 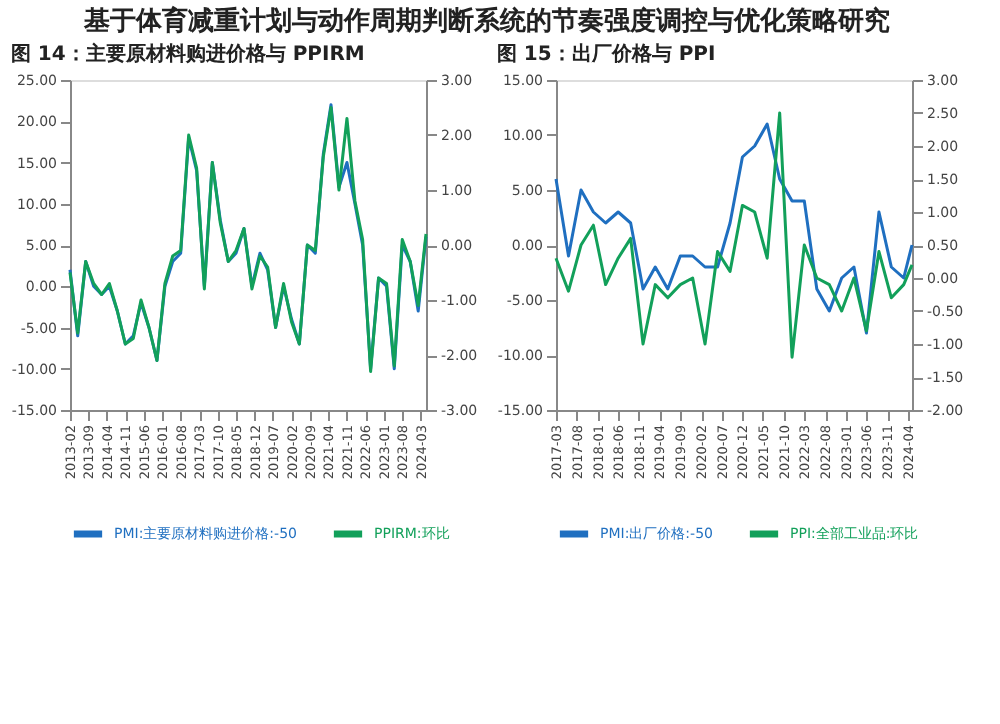 I want to click on chart-title: 图 15：出厂价格与 PPI, so click(x=606, y=54).